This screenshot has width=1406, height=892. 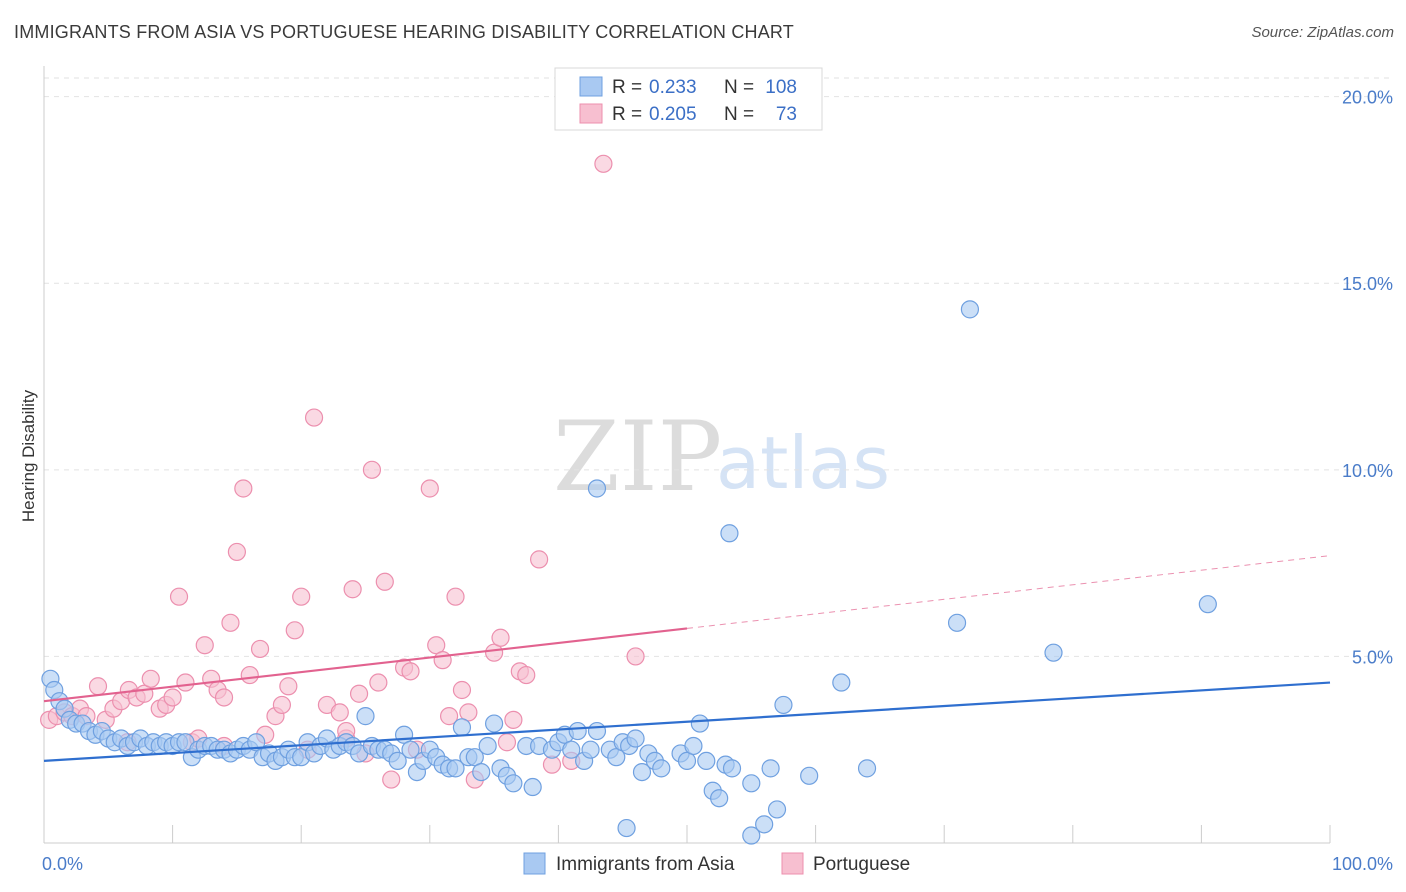 What do you see at coordinates (28, 455) in the screenshot?
I see `y-axis-label: Hearing Disability` at bounding box center [28, 455].